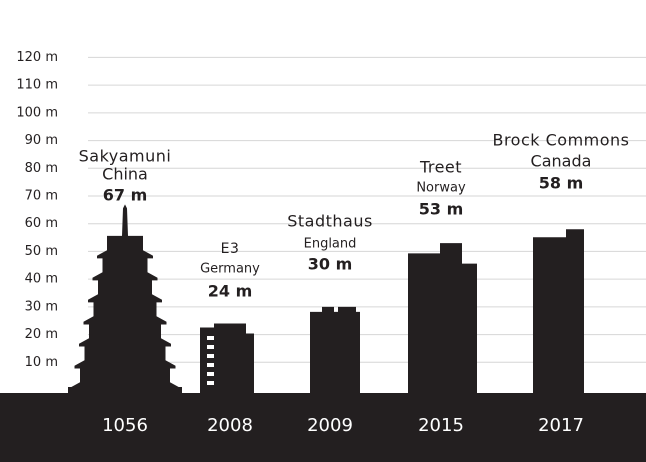 The image size is (646, 462). What do you see at coordinates (230, 425) in the screenshot?
I see `x-tick-label: 2008` at bounding box center [230, 425].